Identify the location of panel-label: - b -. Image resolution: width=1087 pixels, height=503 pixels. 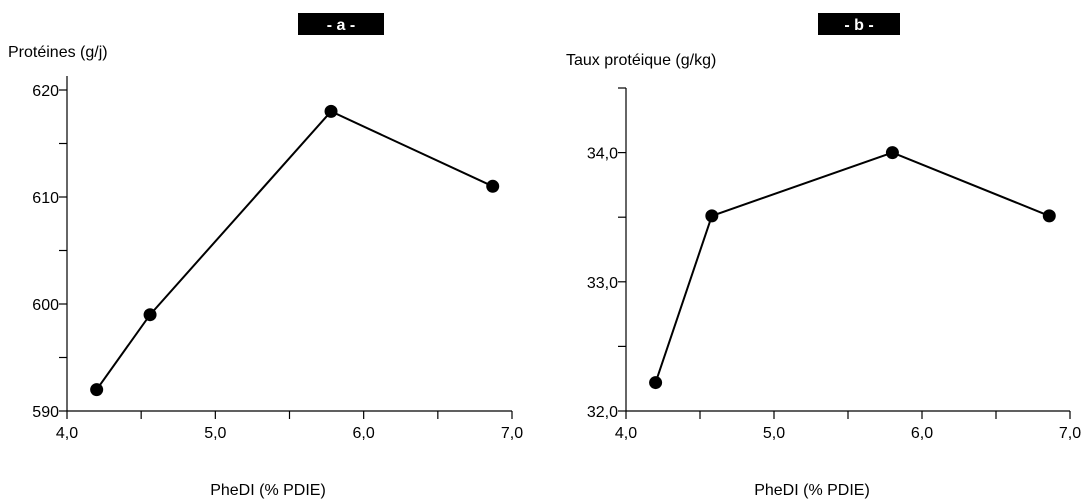
(858, 25).